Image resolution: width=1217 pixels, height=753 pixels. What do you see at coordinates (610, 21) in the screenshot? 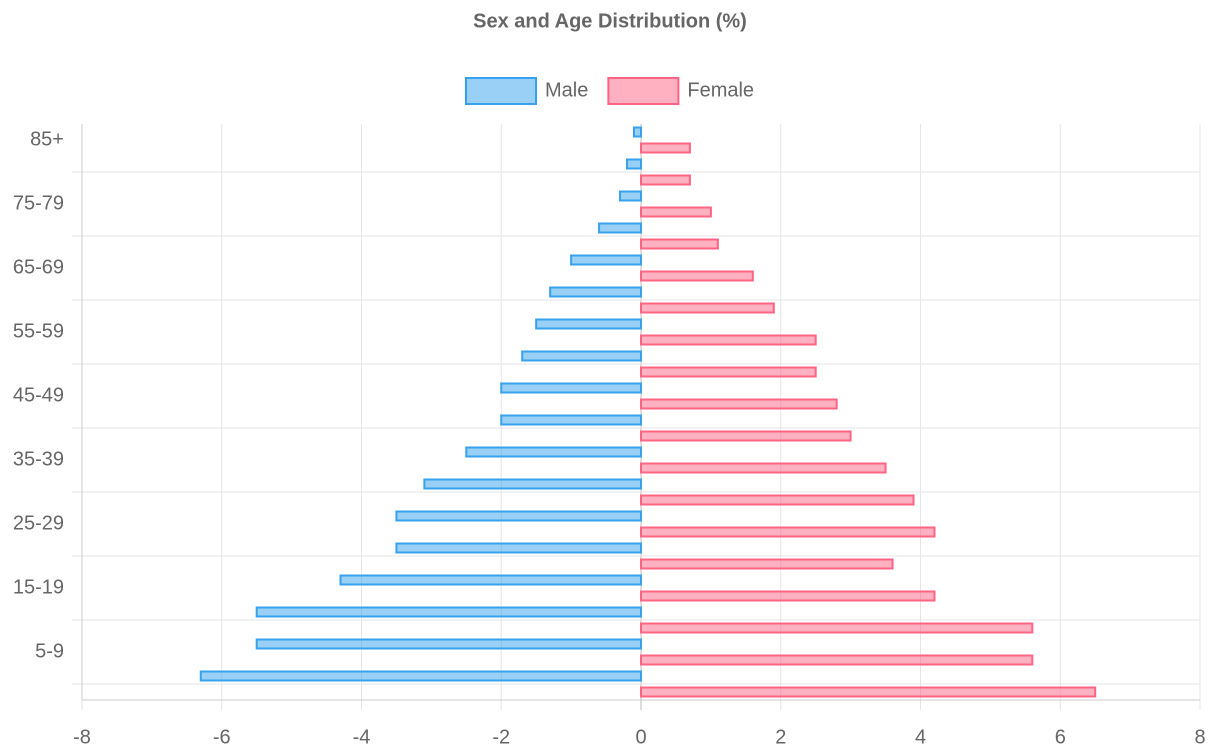
I see `chart-title: Sex and Age Distribution (%)` at bounding box center [610, 21].